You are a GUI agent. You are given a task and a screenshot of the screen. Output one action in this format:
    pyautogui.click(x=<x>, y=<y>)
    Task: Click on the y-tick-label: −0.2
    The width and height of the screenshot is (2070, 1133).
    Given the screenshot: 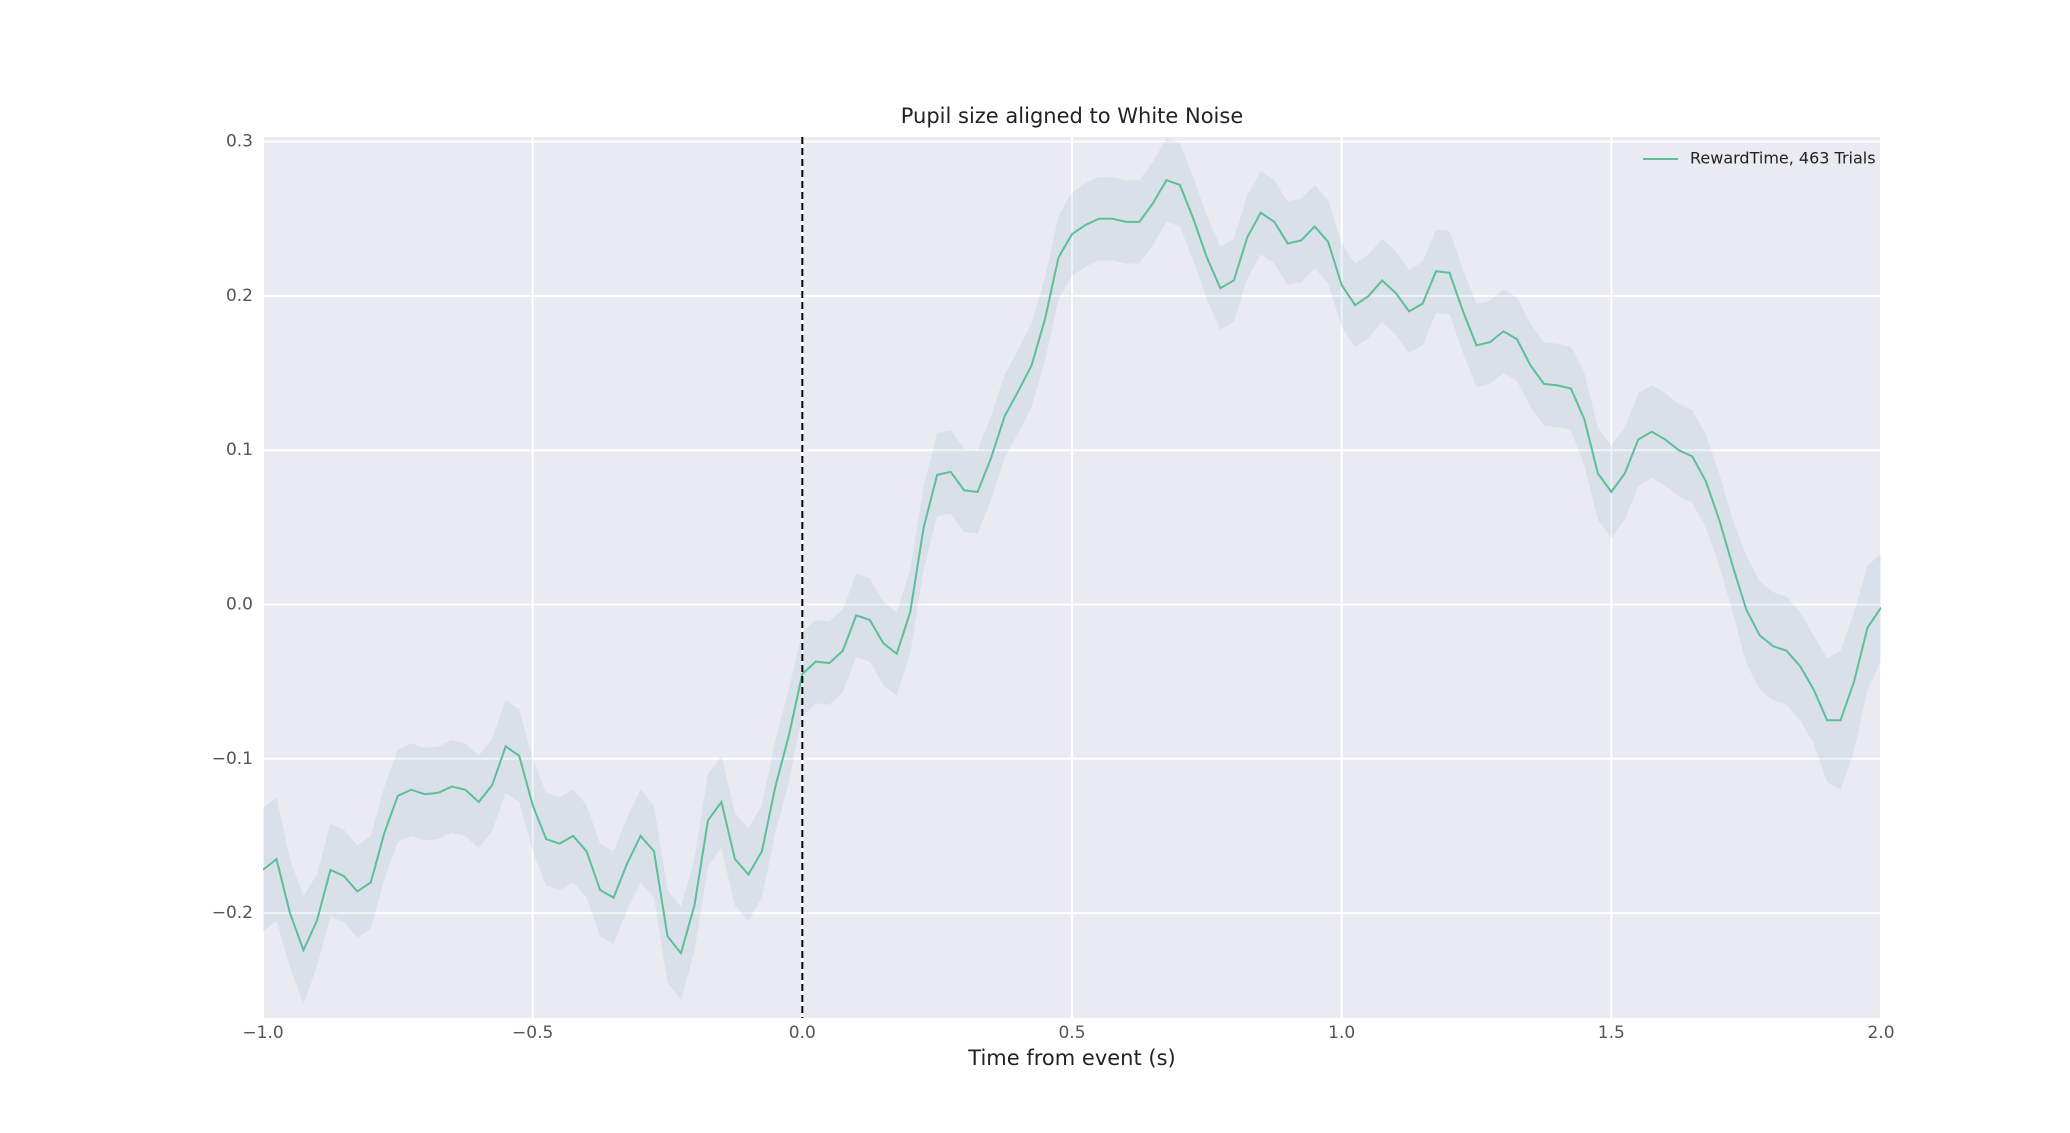 What is the action you would take?
    pyautogui.click(x=232, y=913)
    